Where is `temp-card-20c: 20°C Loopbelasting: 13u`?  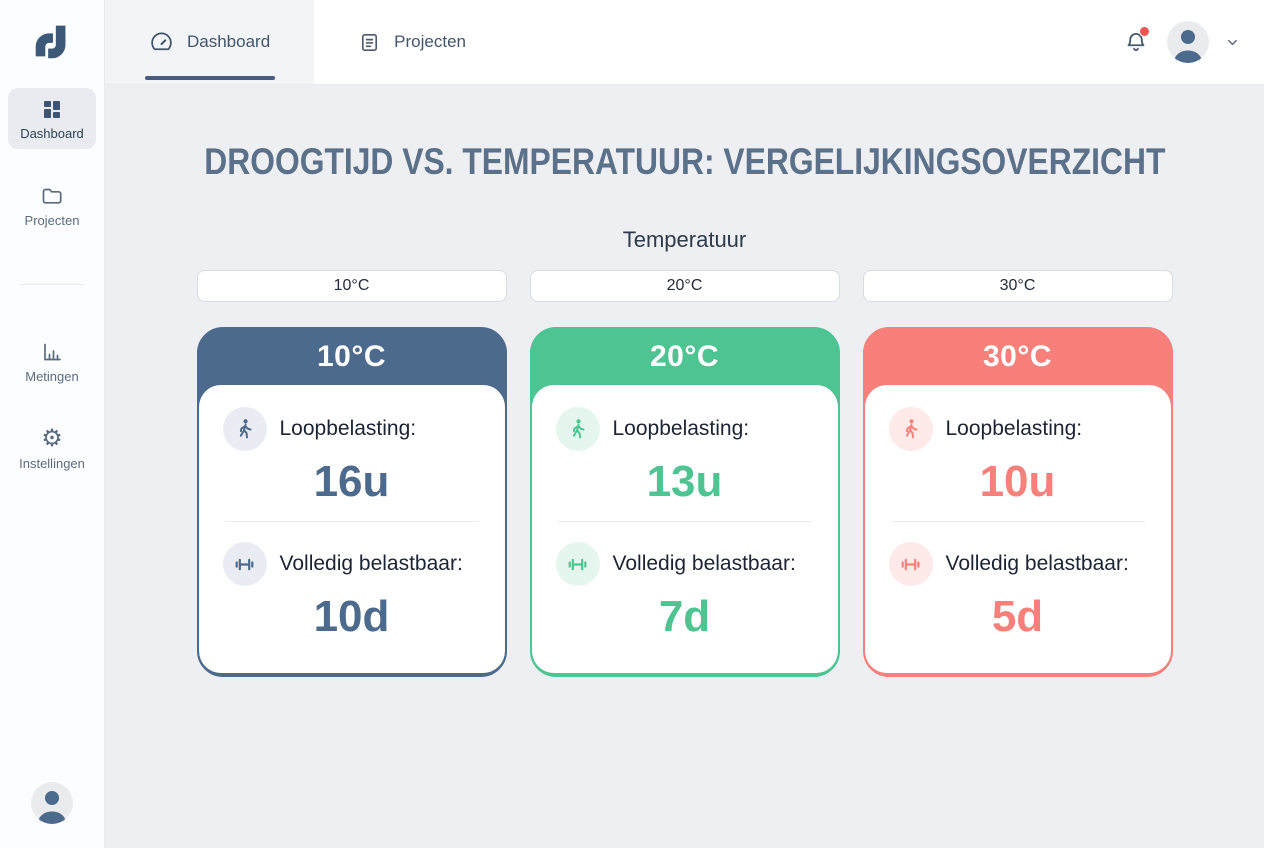
temp-card-20c: 20°C Loopbelasting: 13u is located at coordinates (684, 502).